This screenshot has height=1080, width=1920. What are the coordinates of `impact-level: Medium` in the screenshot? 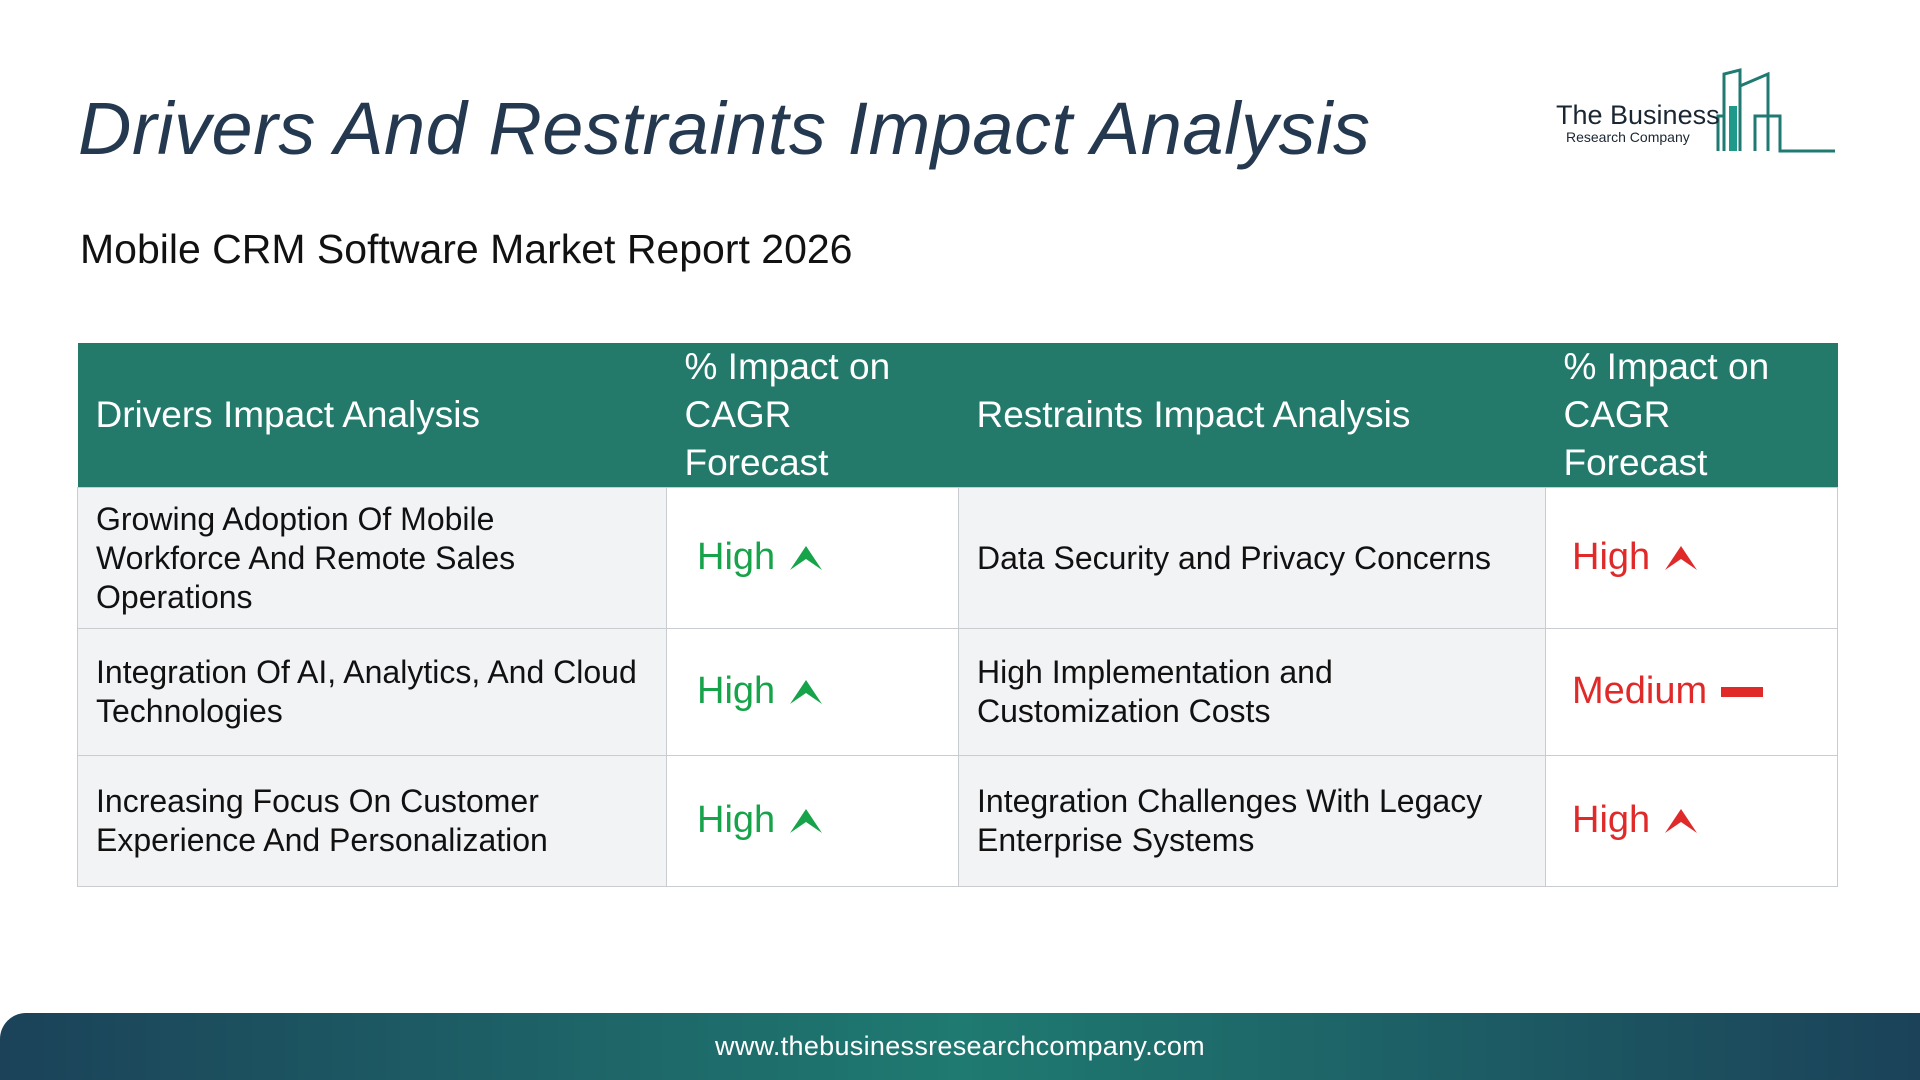 It's located at (1668, 691).